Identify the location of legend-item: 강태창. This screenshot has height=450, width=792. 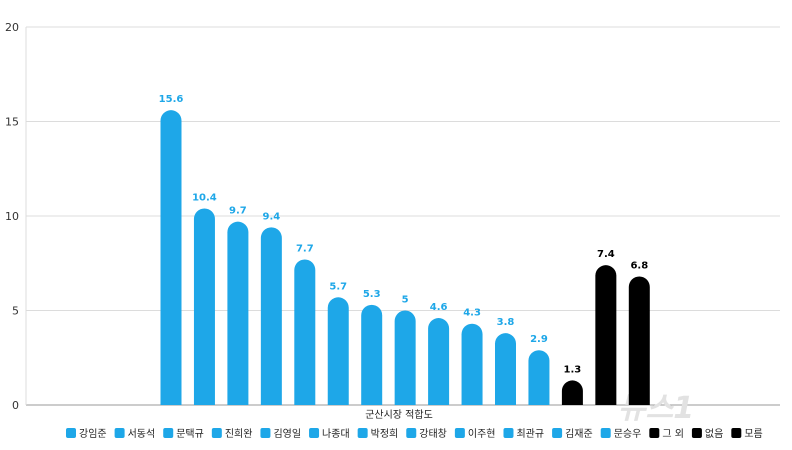
(426, 434).